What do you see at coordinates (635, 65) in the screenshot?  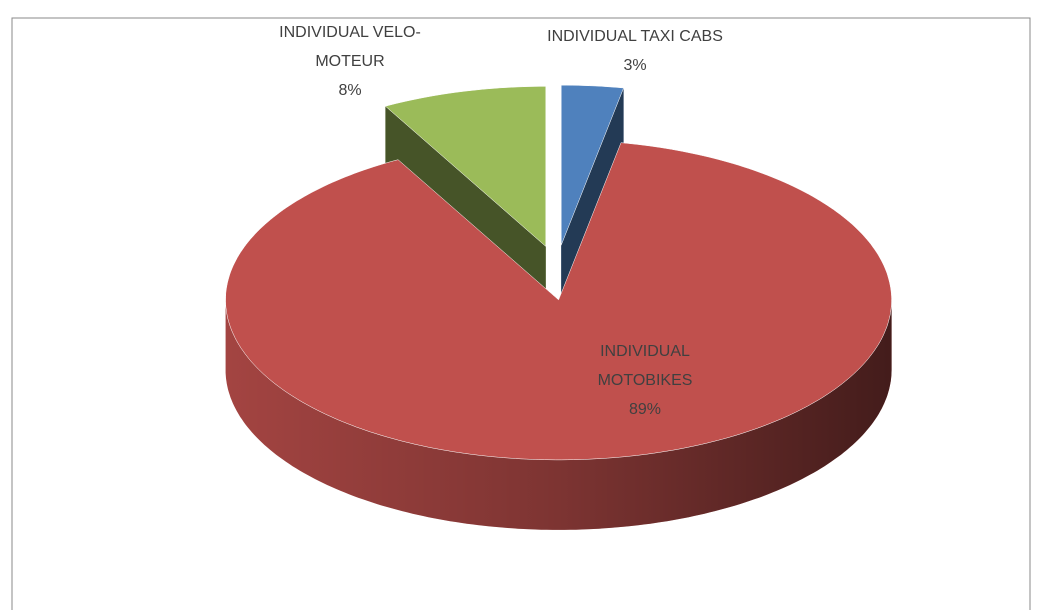 I see `value-label: 3%` at bounding box center [635, 65].